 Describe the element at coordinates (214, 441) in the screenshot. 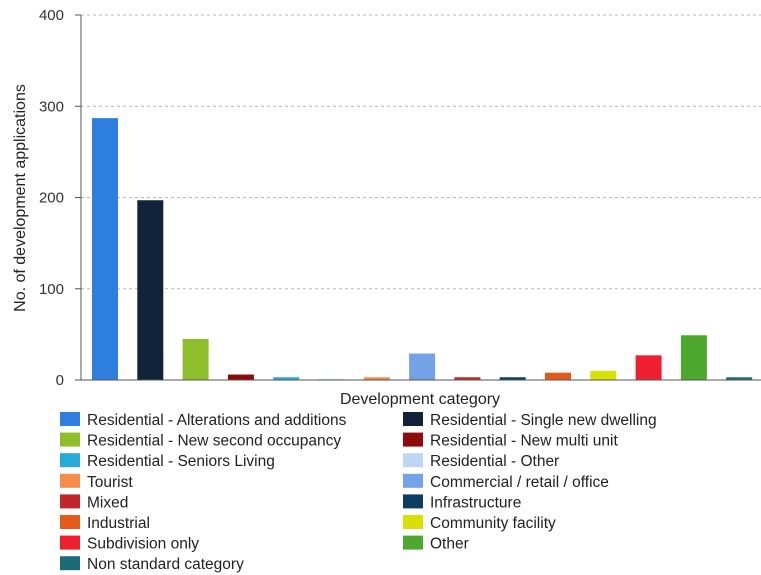

I see `legend-label-3: Residential - New second occupancy` at that location.